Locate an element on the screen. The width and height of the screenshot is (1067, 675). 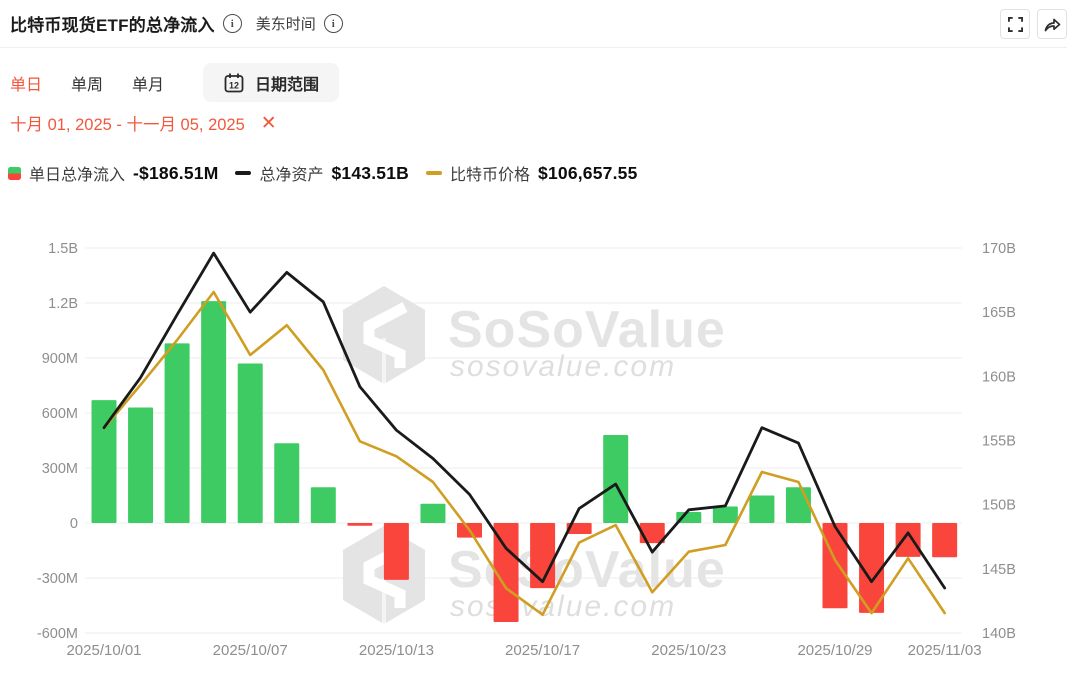
selected-date-range: 十月 01, 2025 - 十一月 05, 2025 ✕ is located at coordinates (143, 123).